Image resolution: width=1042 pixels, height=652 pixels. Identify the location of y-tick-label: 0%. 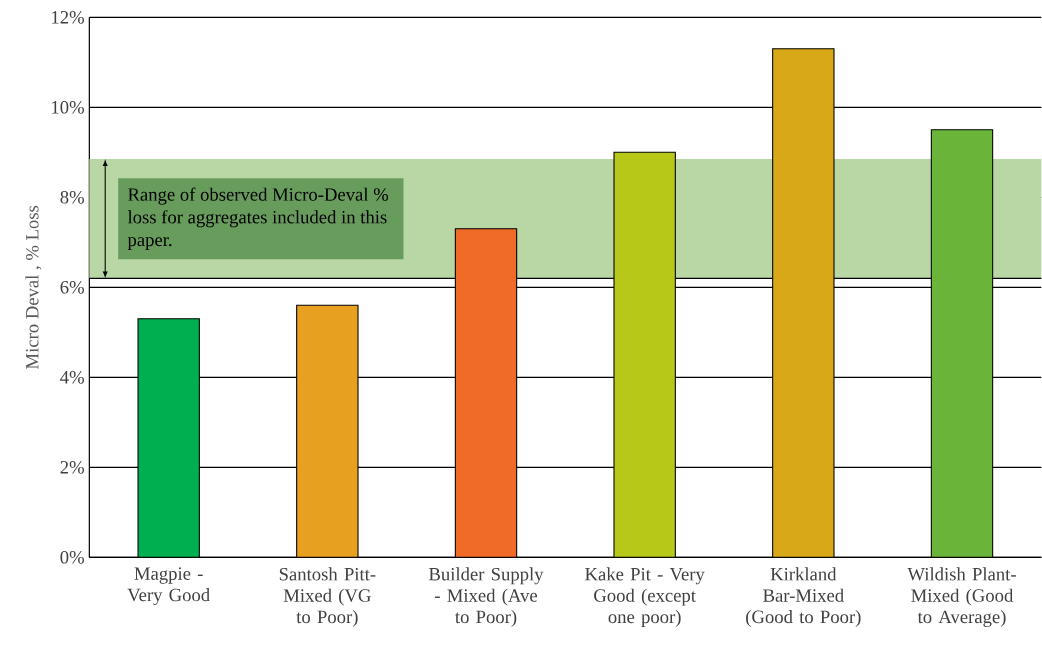
(72, 557).